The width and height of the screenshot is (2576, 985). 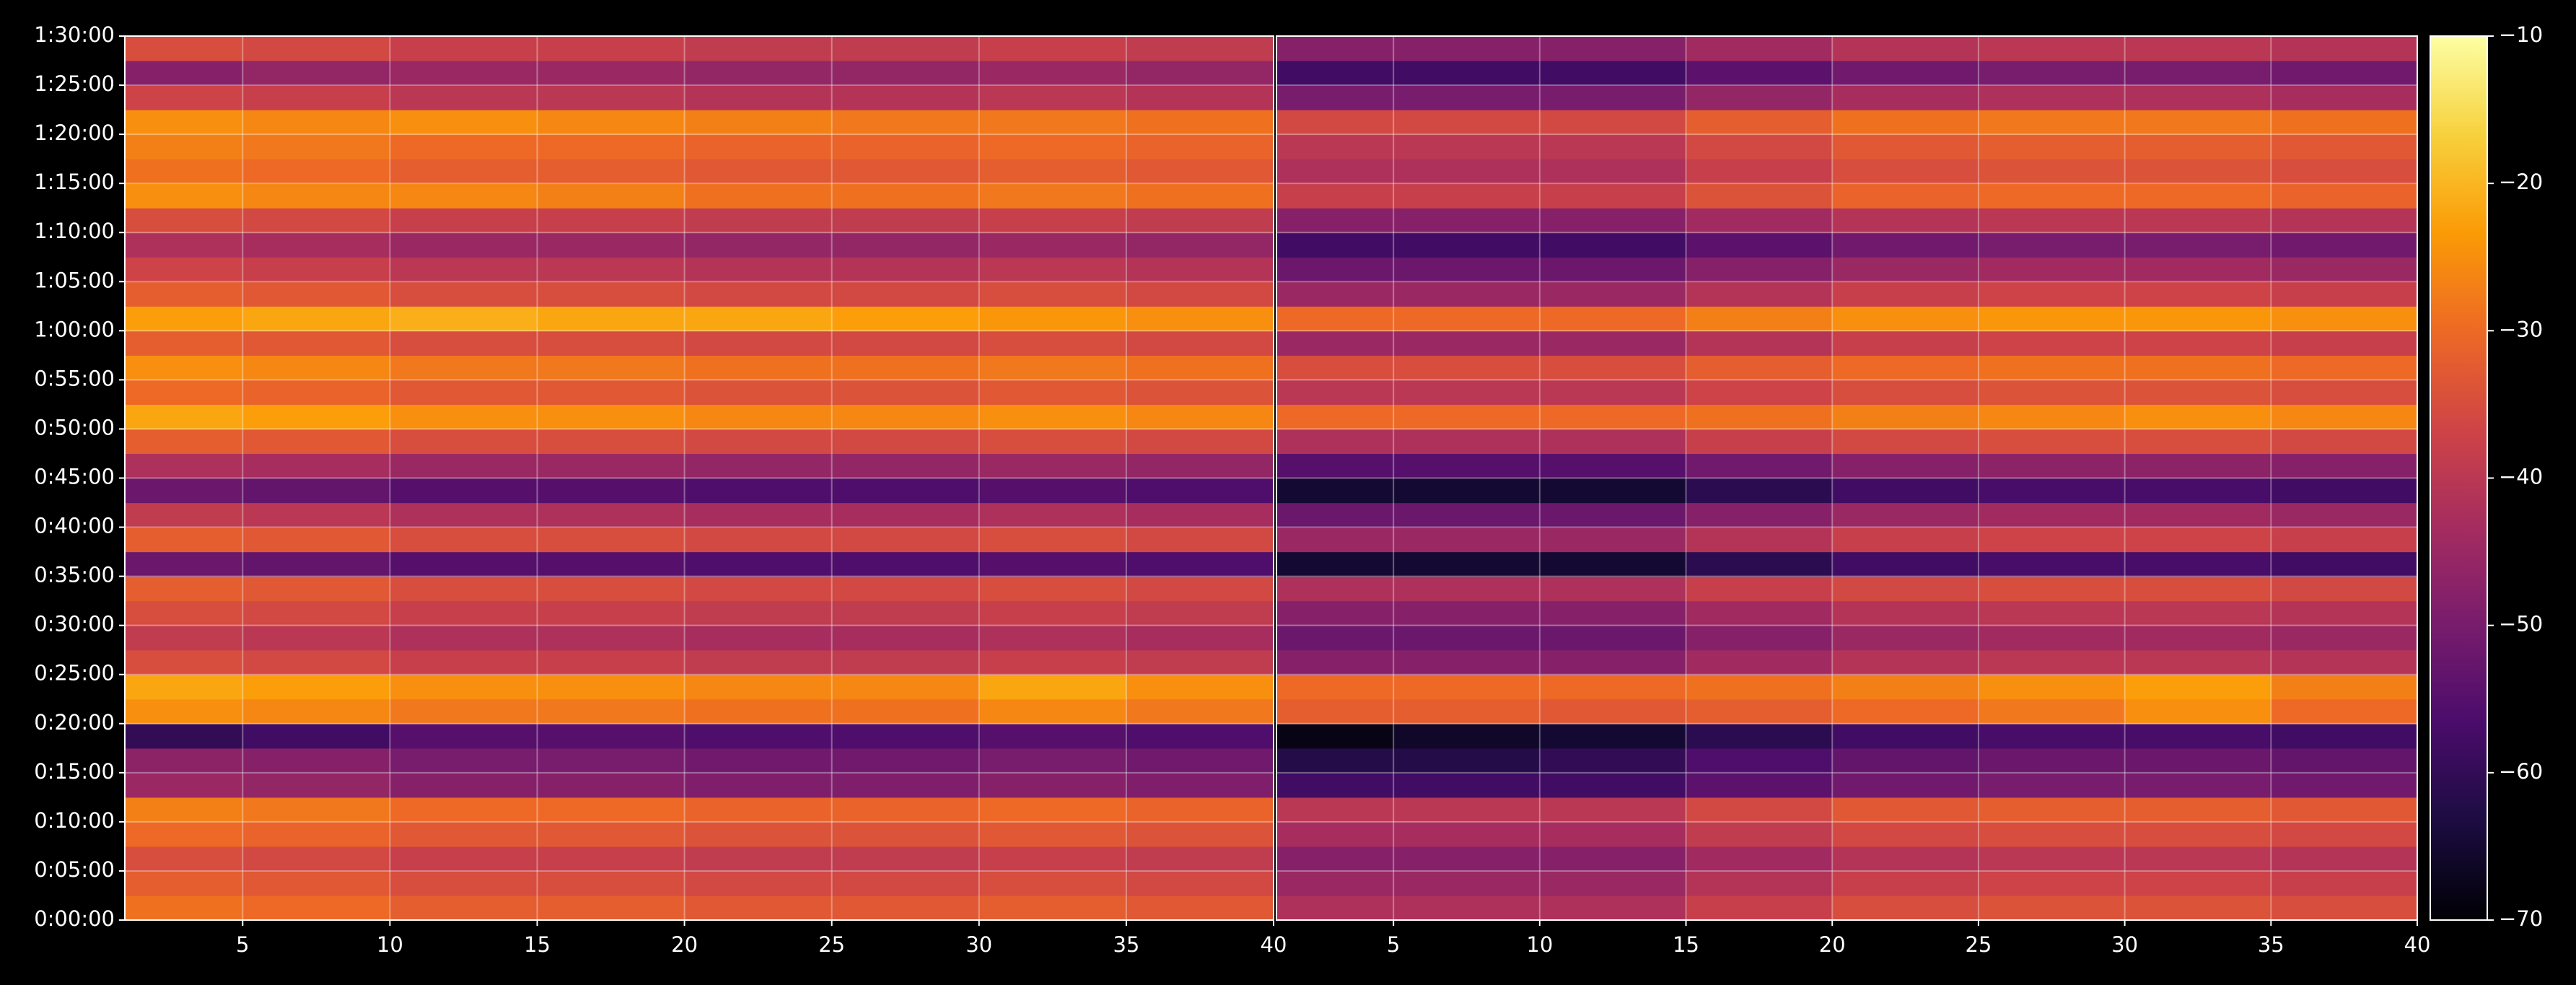 What do you see at coordinates (684, 944) in the screenshot?
I see `x-tick-label: 20` at bounding box center [684, 944].